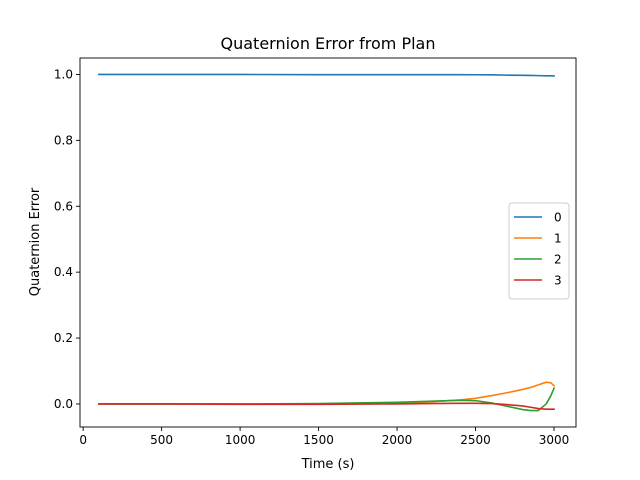  What do you see at coordinates (63, 140) in the screenshot?
I see `y-tick-label: 0.8` at bounding box center [63, 140].